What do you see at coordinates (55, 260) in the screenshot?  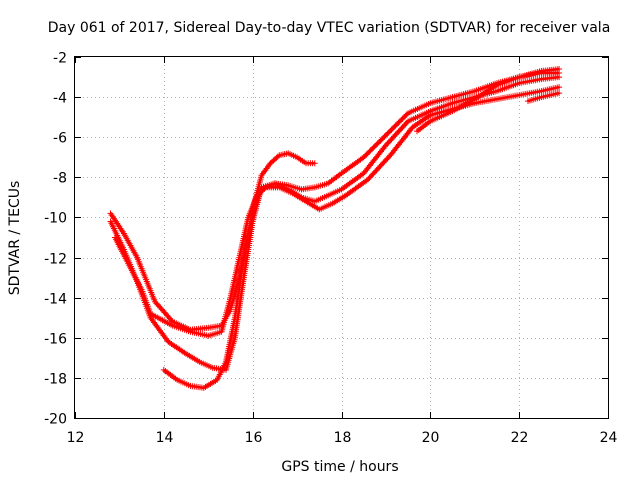 I see `y-tick-label: -12` at bounding box center [55, 260].